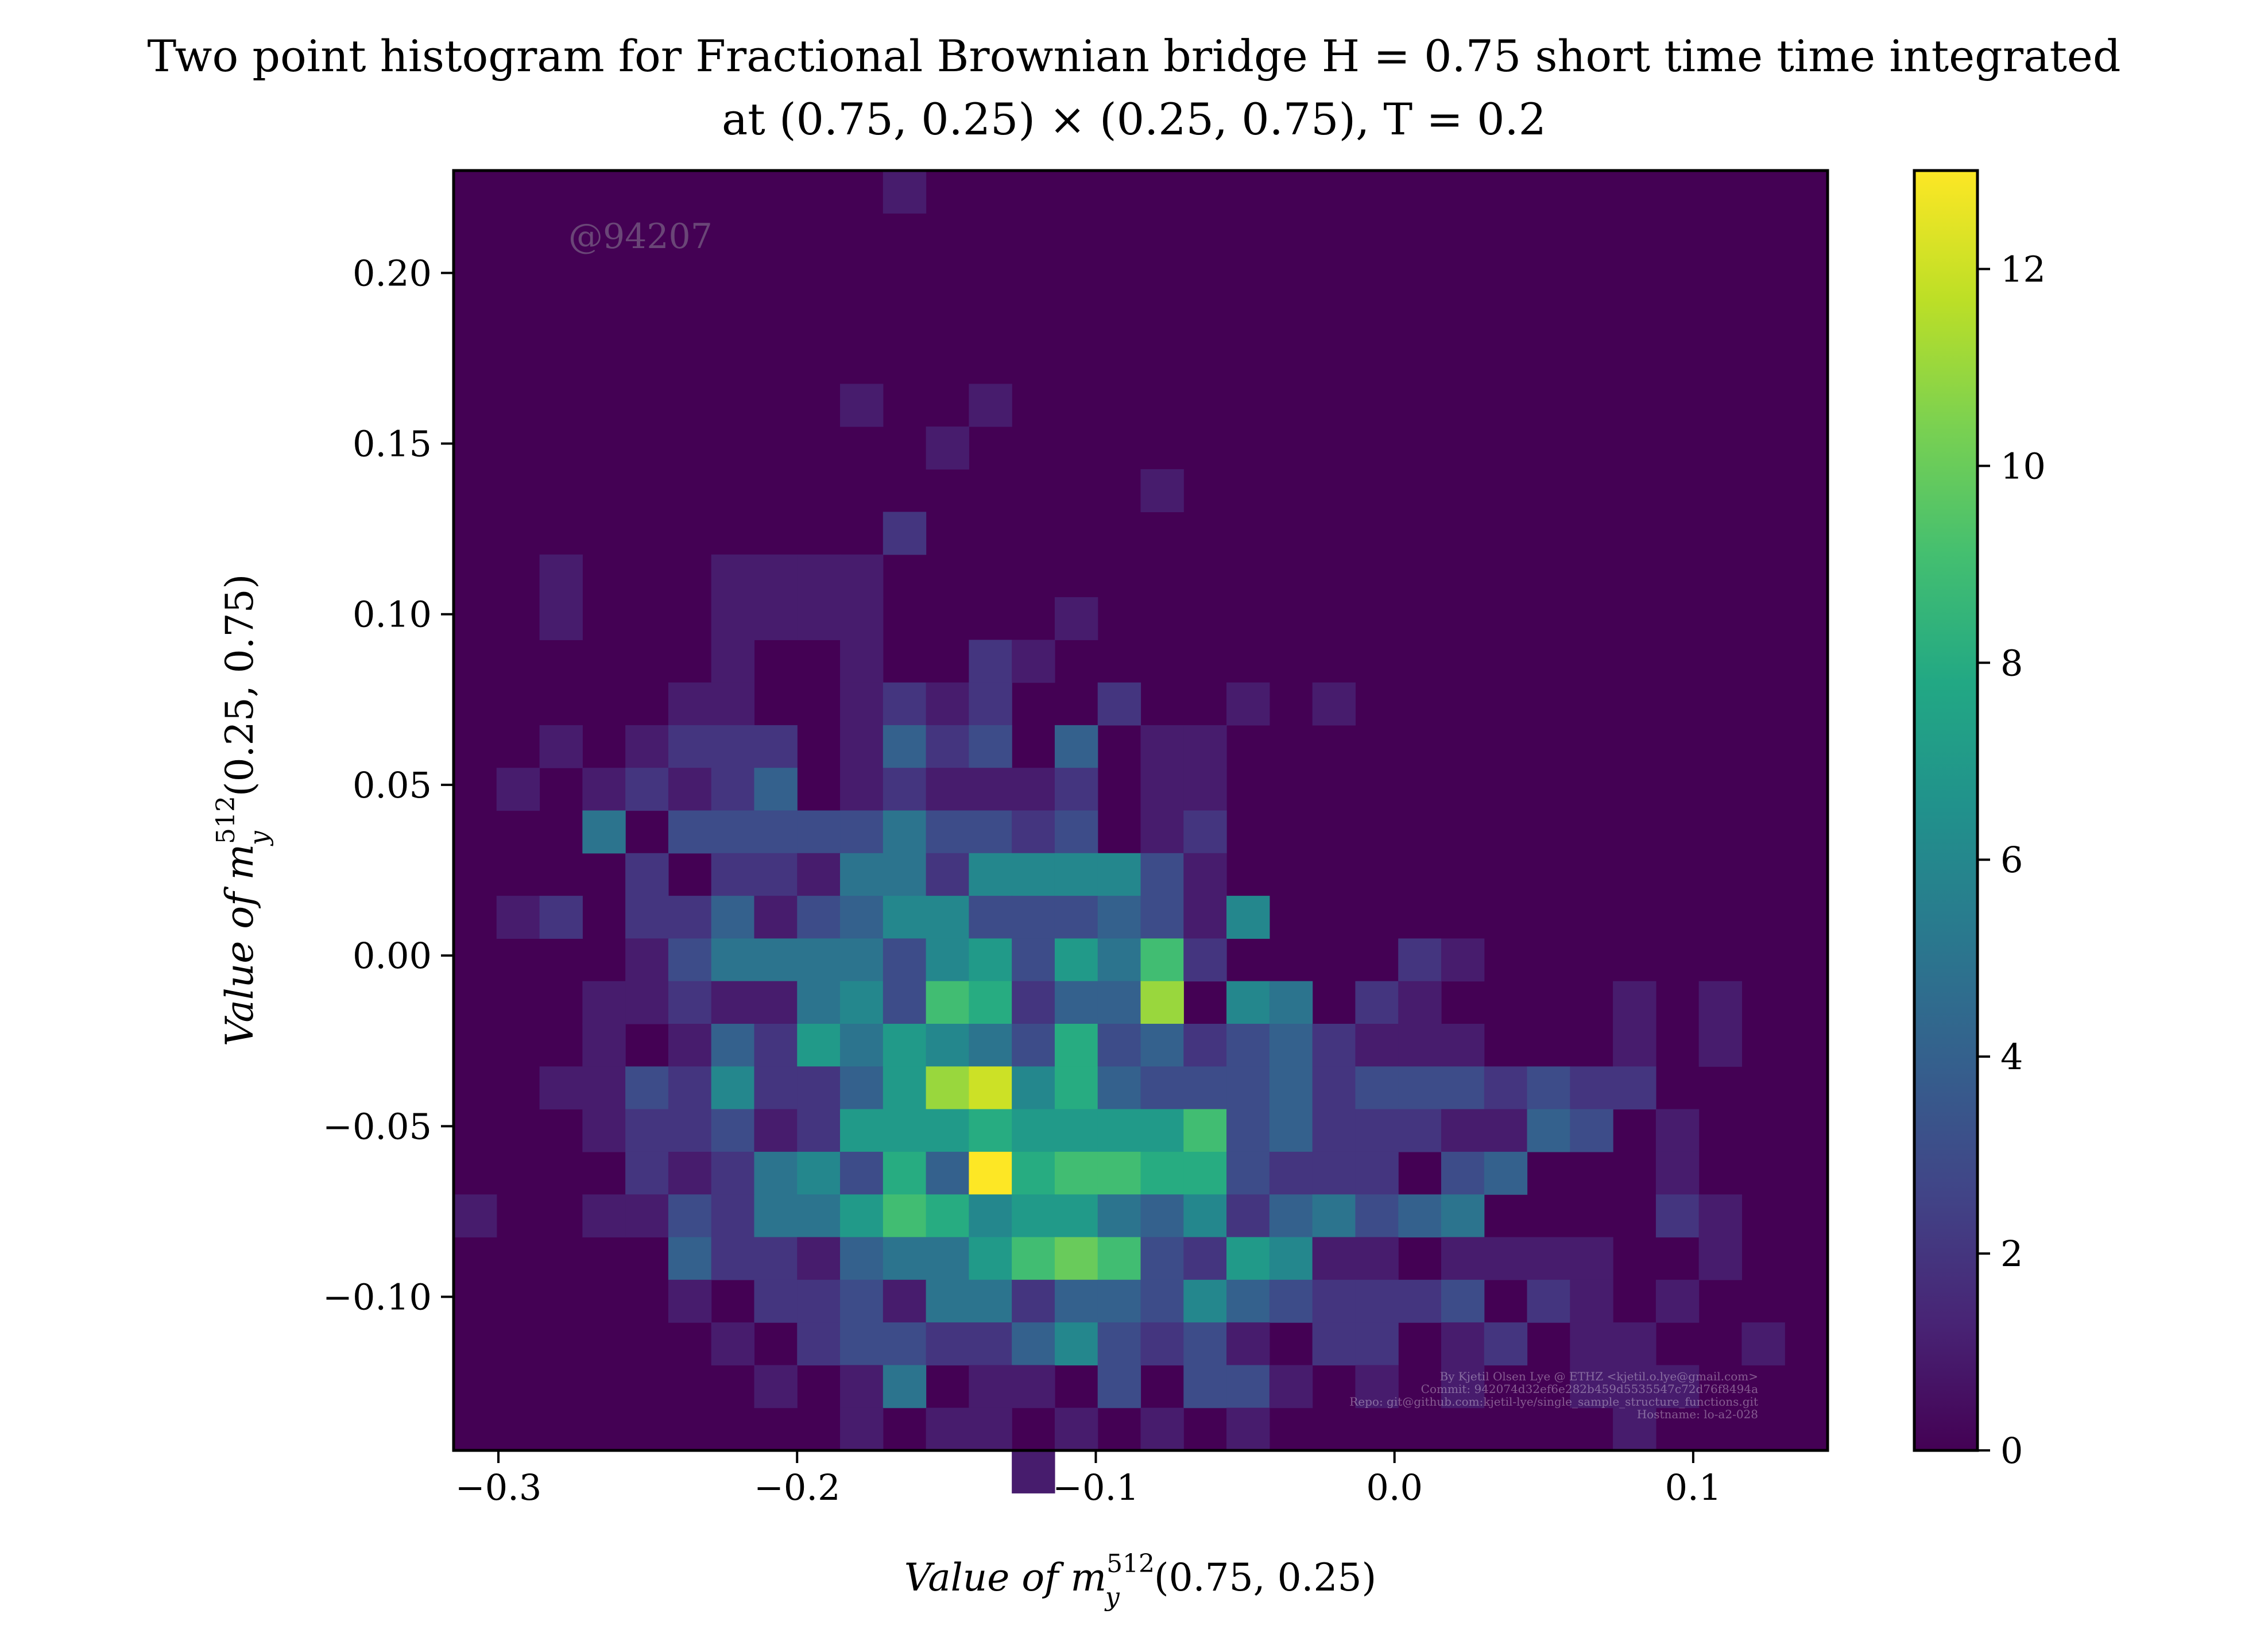  I want to click on x-tick-label: −0.1, so click(1095, 1487).